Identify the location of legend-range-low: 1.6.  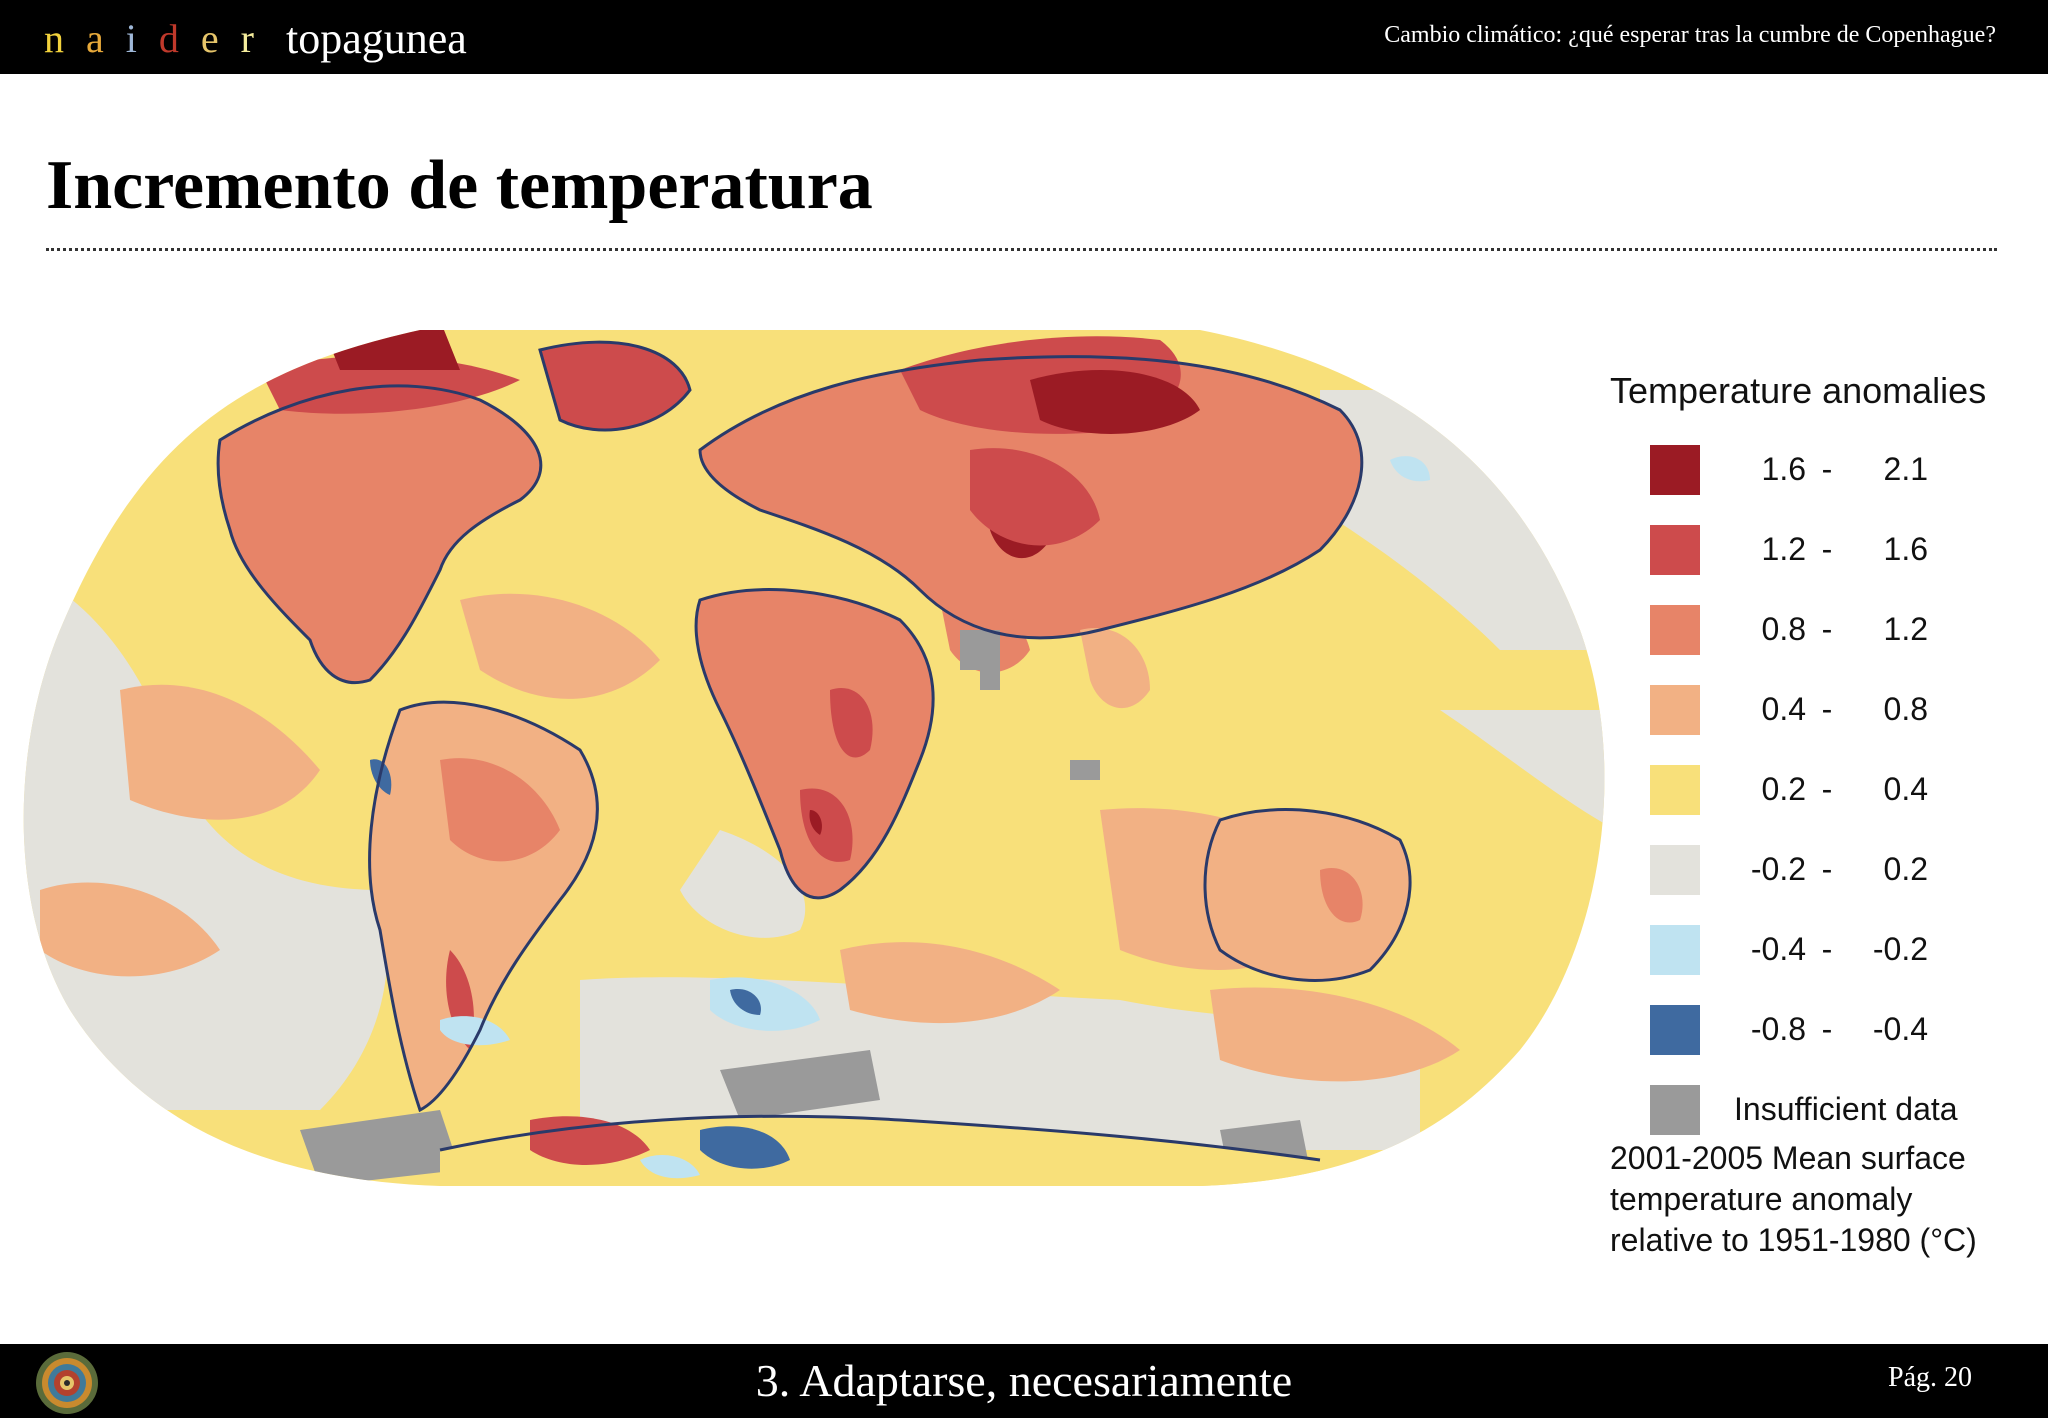
(1783, 469).